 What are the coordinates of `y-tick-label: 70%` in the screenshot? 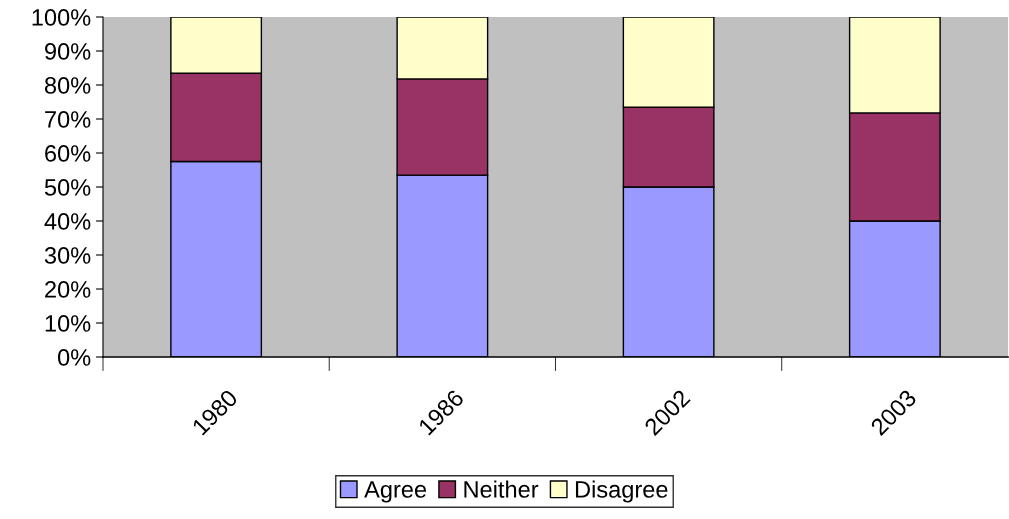 It's located at (68, 119).